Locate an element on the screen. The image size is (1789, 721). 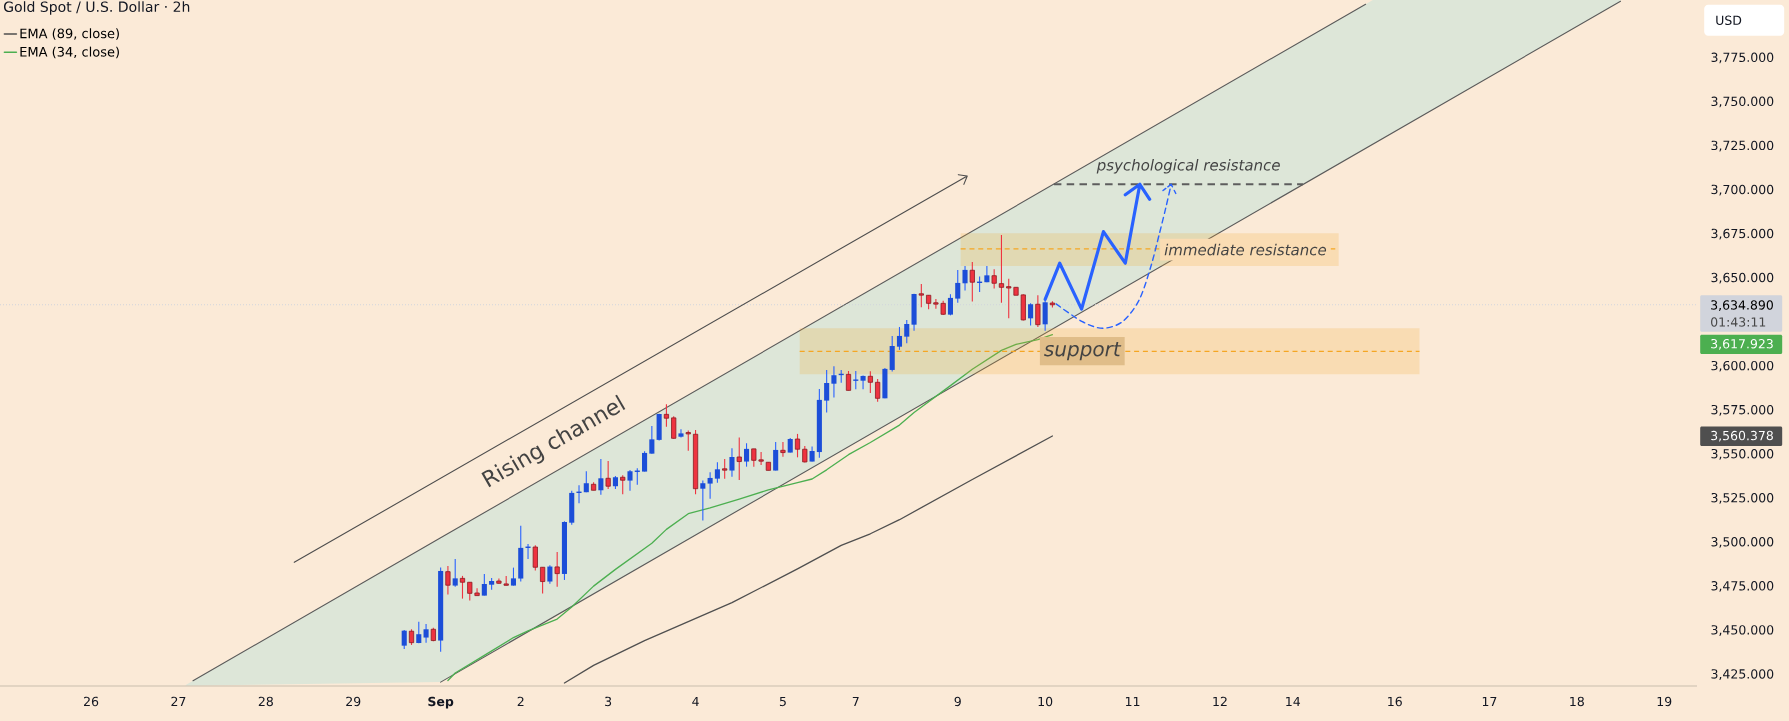
band-label: support is located at coordinates (1083, 351).